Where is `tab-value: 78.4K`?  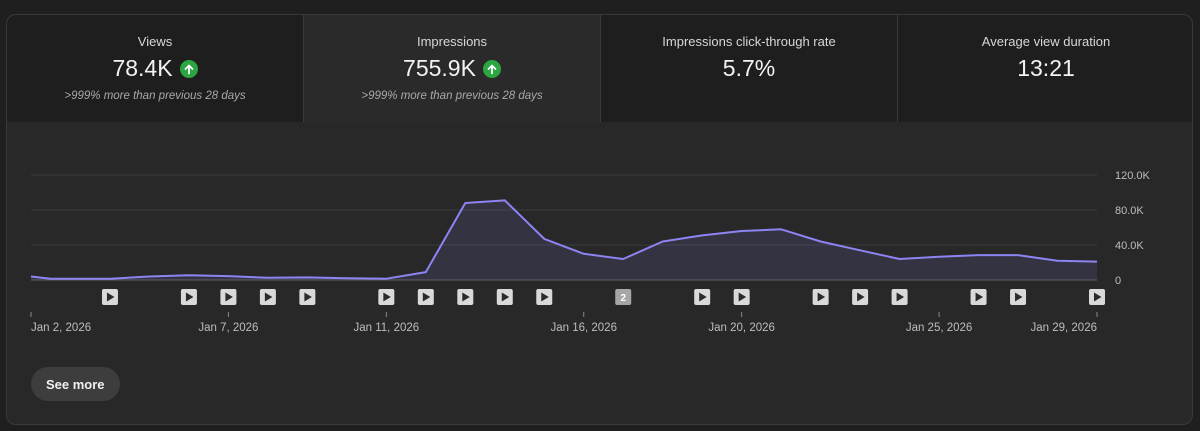
tab-value: 78.4K is located at coordinates (155, 68).